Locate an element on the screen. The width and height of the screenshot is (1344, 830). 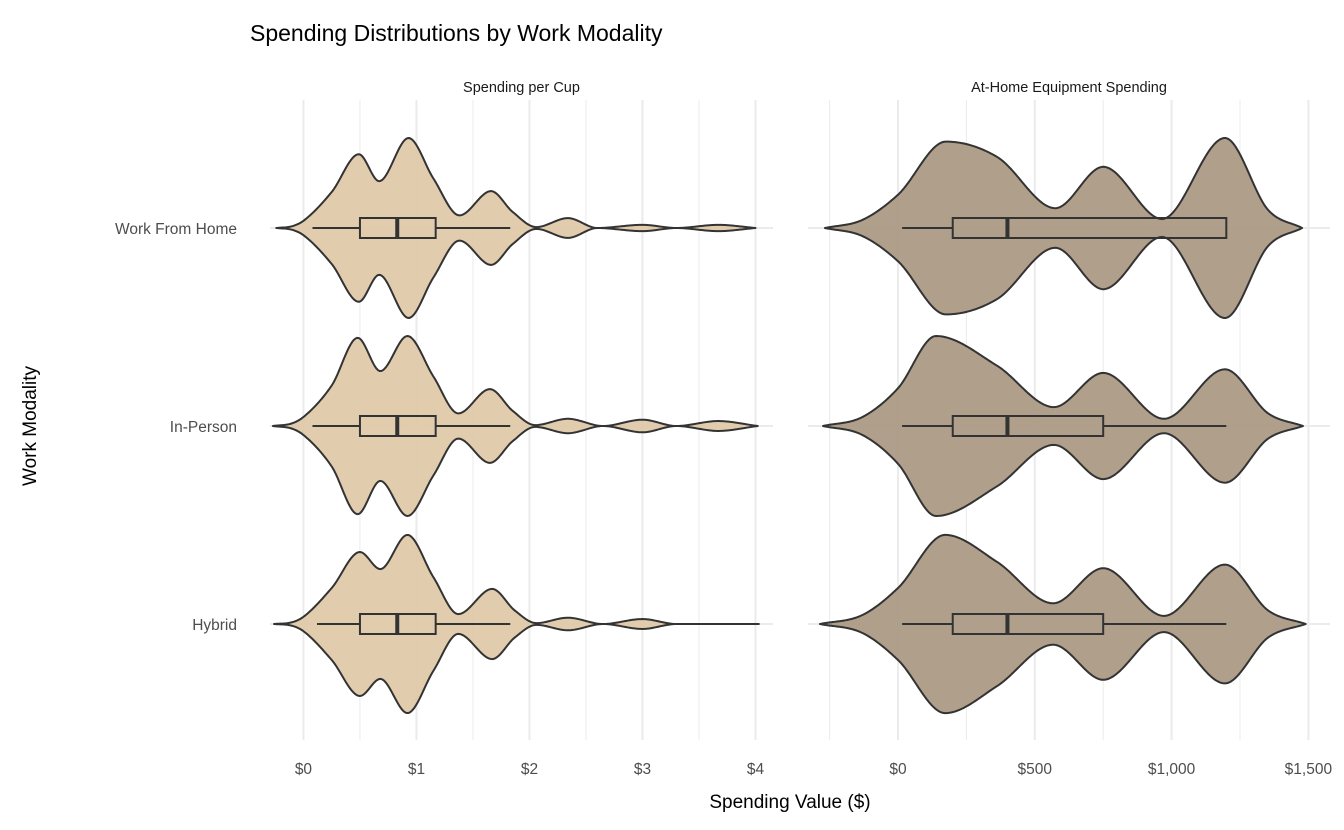
x-axis-title: Spending Value ($) is located at coordinates (789, 802).